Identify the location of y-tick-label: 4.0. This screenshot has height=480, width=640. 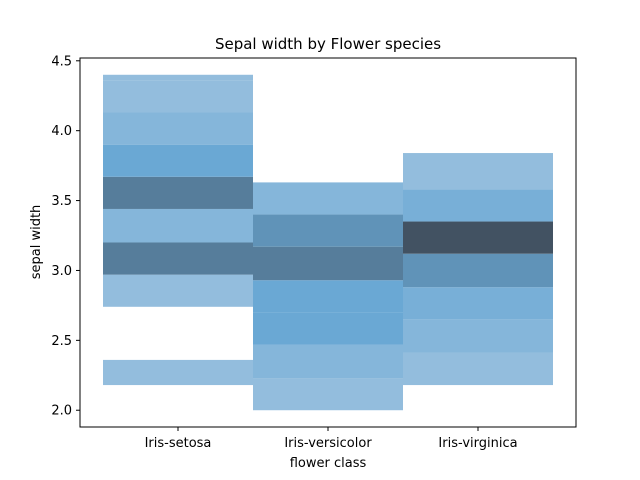
(61, 131).